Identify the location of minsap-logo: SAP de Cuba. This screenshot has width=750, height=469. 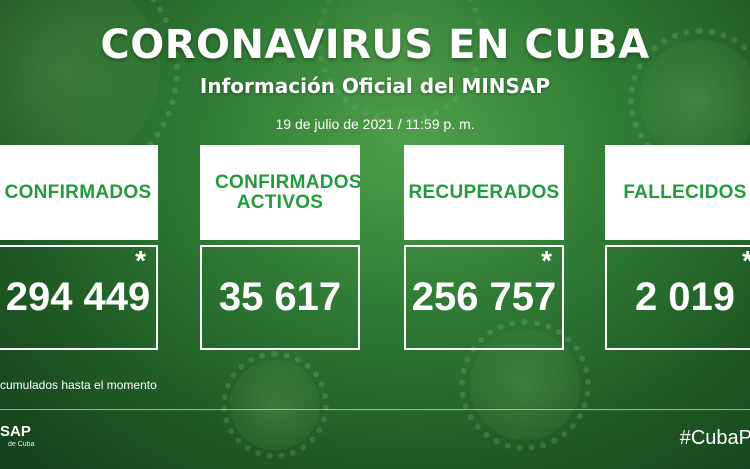
(17, 436).